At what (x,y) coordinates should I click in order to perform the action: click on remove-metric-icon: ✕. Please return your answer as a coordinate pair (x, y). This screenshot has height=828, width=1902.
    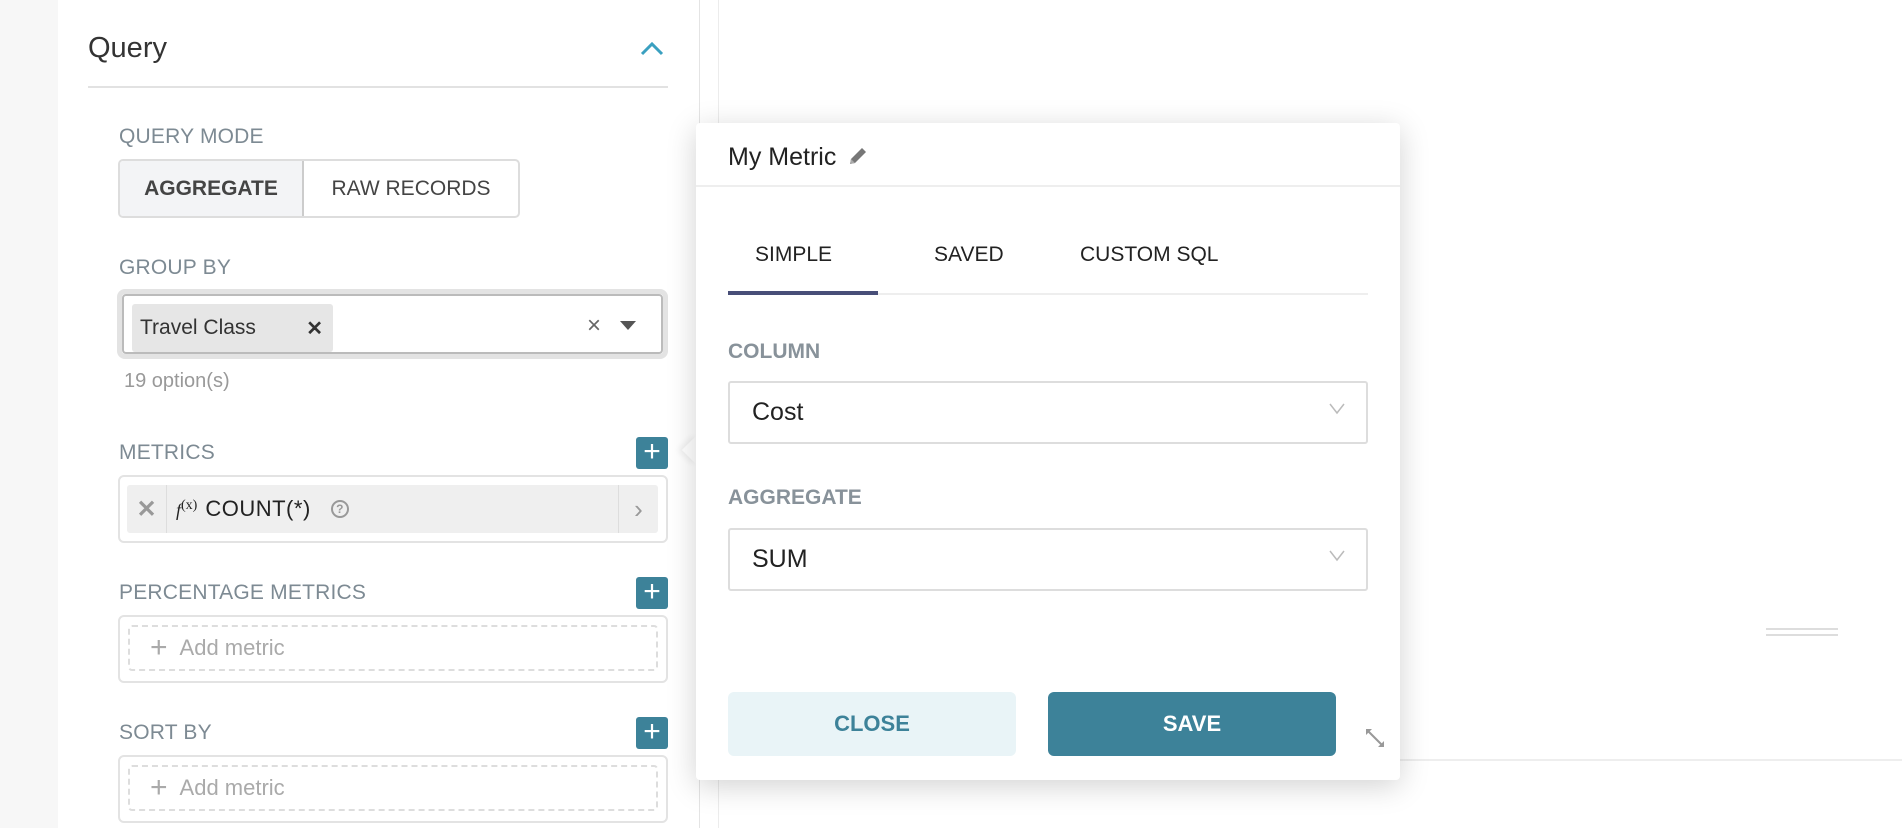
    Looking at the image, I should click on (147, 509).